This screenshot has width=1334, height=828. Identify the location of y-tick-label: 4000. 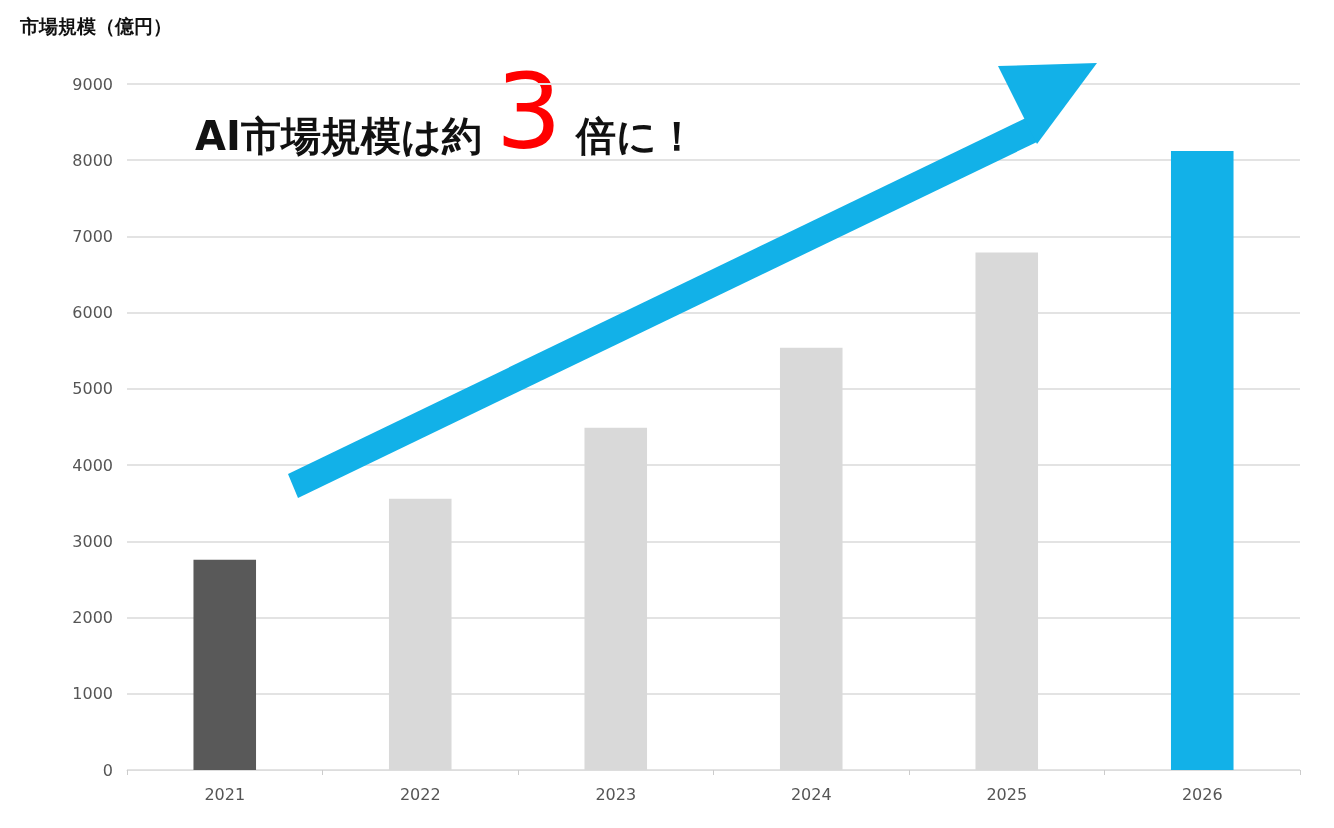
(92, 465).